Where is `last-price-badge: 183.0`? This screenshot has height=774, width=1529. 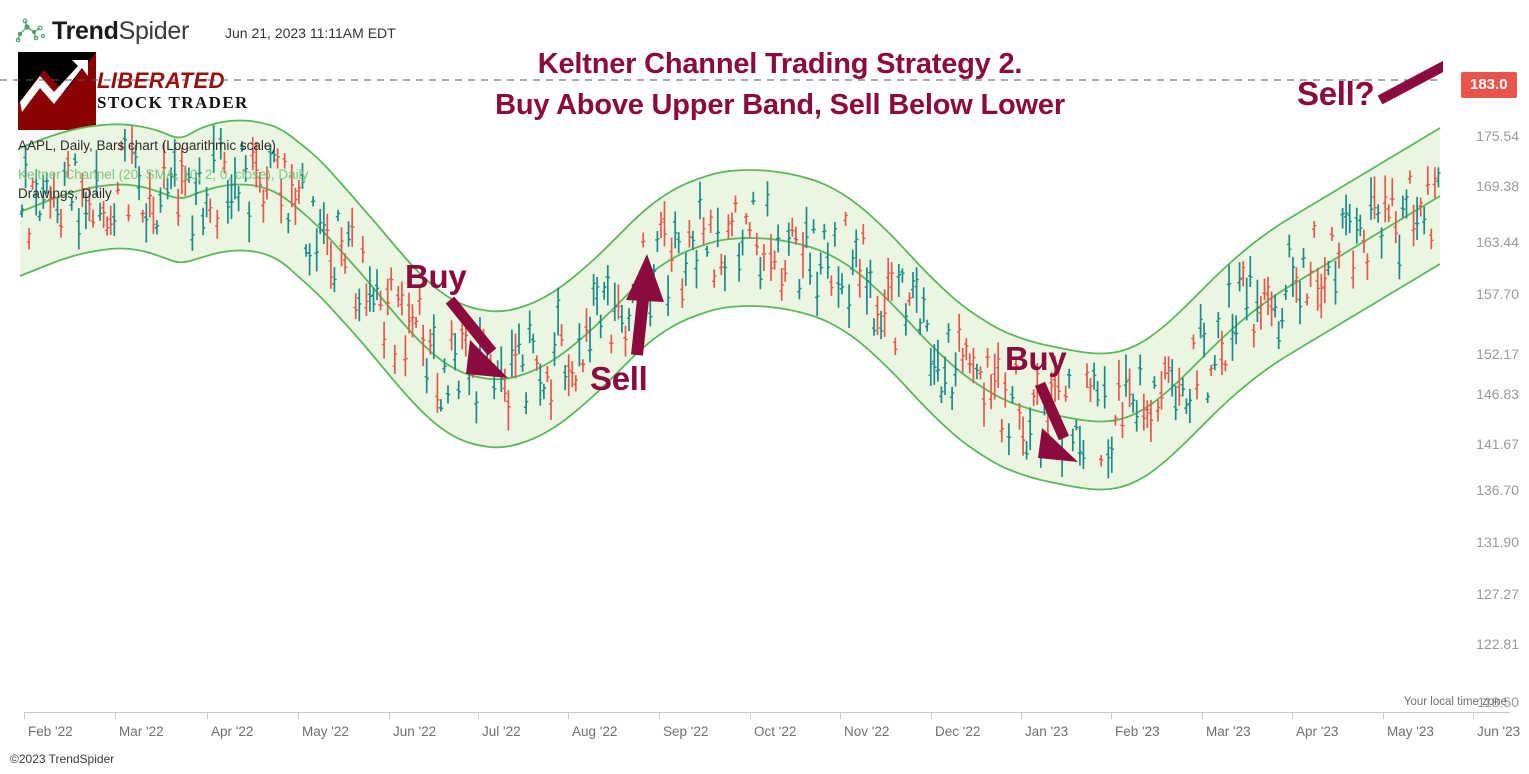
last-price-badge: 183.0 is located at coordinates (1489, 85).